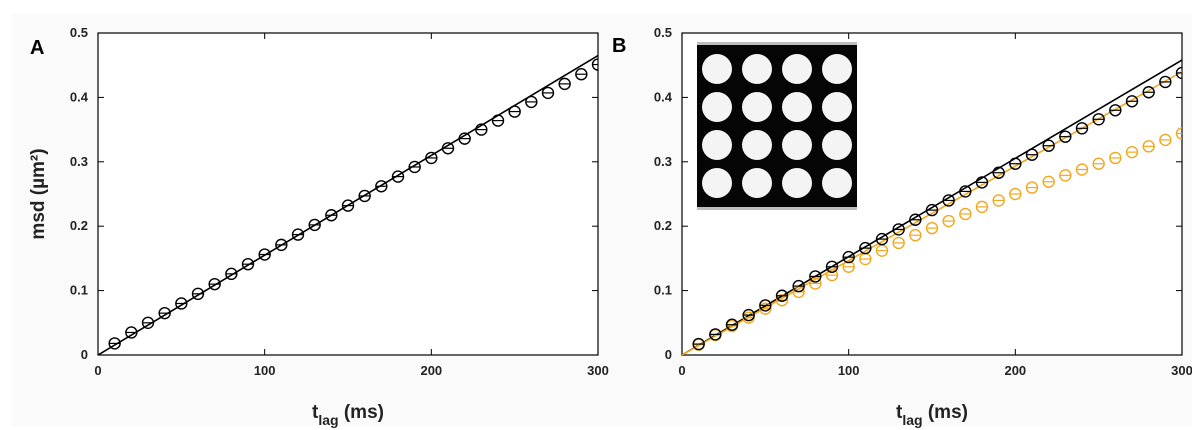 This screenshot has width=1192, height=430. I want to click on x-tick-label: 300, so click(1181, 370).